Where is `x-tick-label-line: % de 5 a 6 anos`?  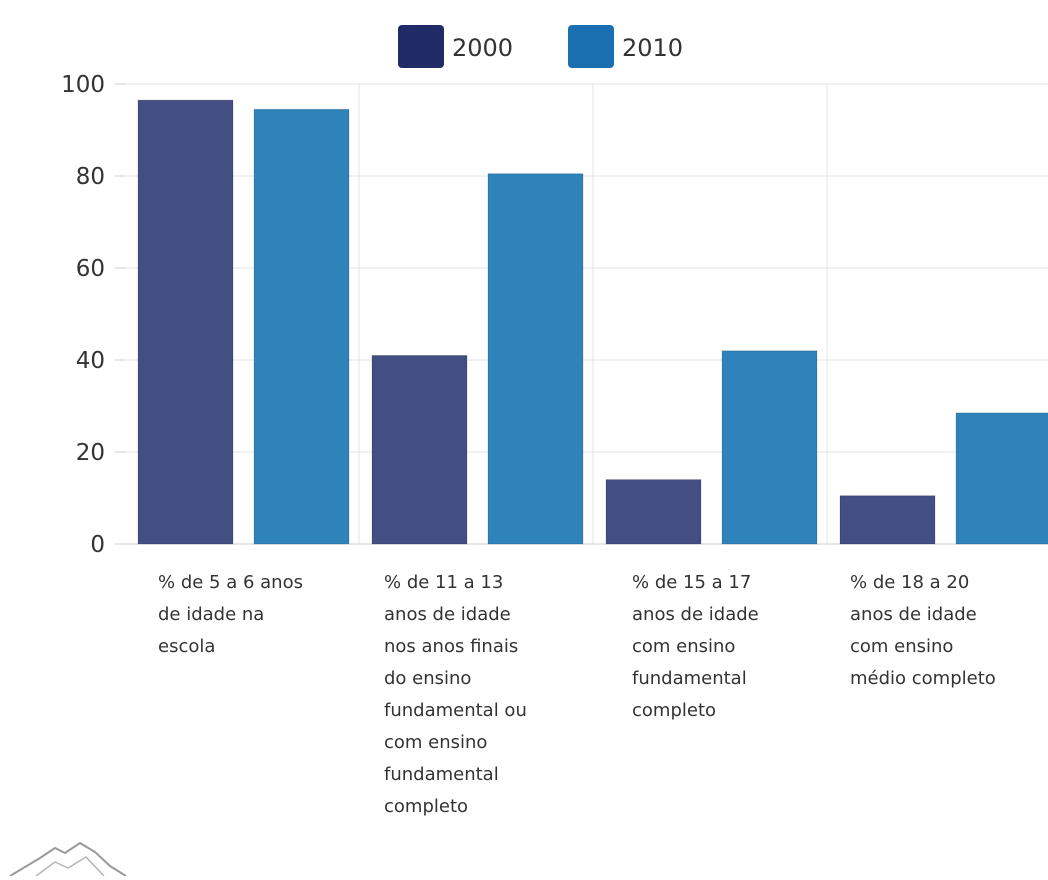
x-tick-label-line: % de 5 a 6 anos is located at coordinates (230, 582).